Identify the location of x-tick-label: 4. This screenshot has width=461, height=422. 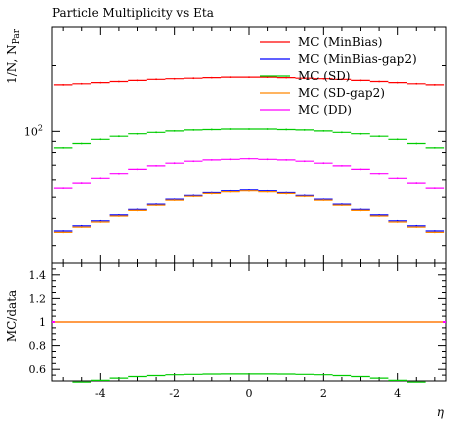
(397, 393).